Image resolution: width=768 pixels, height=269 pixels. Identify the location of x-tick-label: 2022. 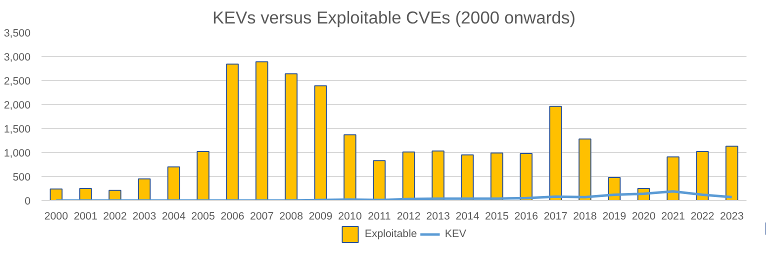
(702, 216).